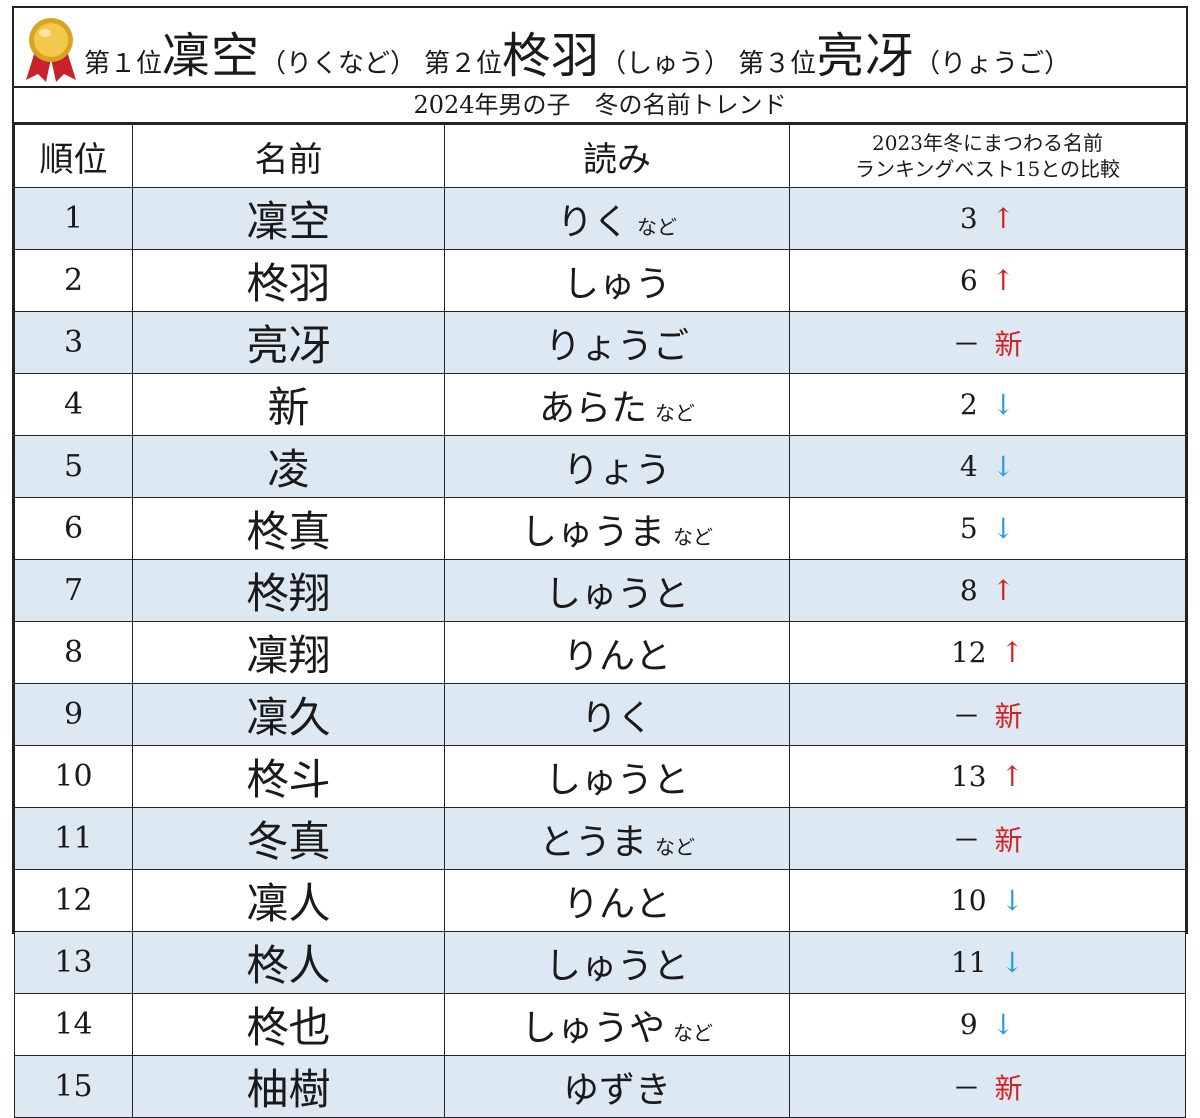 Image resolution: width=1200 pixels, height=1118 pixels. Describe the element at coordinates (73, 528) in the screenshot. I see `rank-cell: 6` at that location.